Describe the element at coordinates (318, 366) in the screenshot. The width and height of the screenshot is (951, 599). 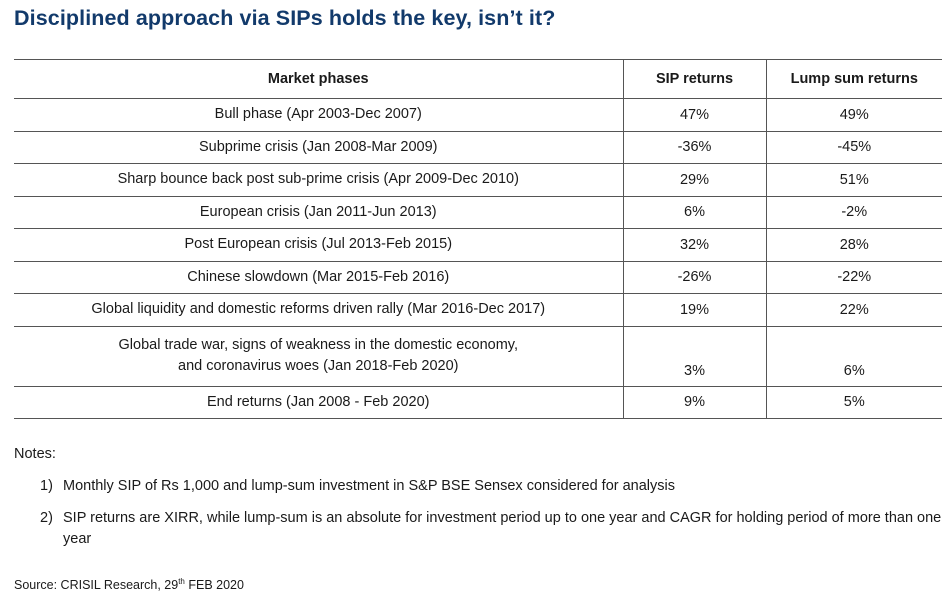
I see `phase-line: and coronavirus woes (Jan 2018-Feb 2020)` at that location.